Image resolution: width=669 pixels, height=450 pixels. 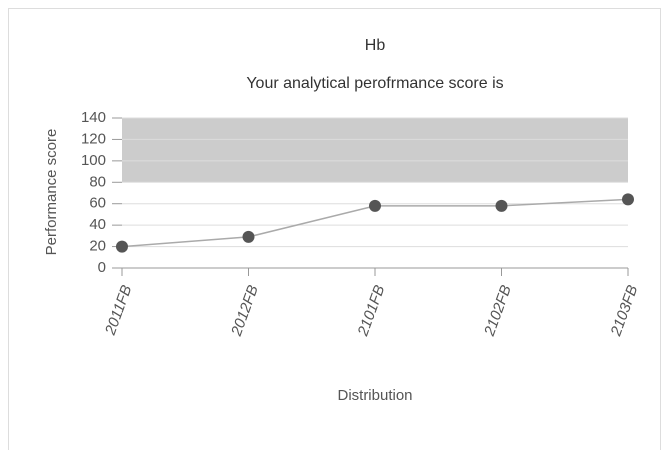 What do you see at coordinates (374, 83) in the screenshot?
I see `chart-subtitle: Your analytical perofrmance score is` at bounding box center [374, 83].